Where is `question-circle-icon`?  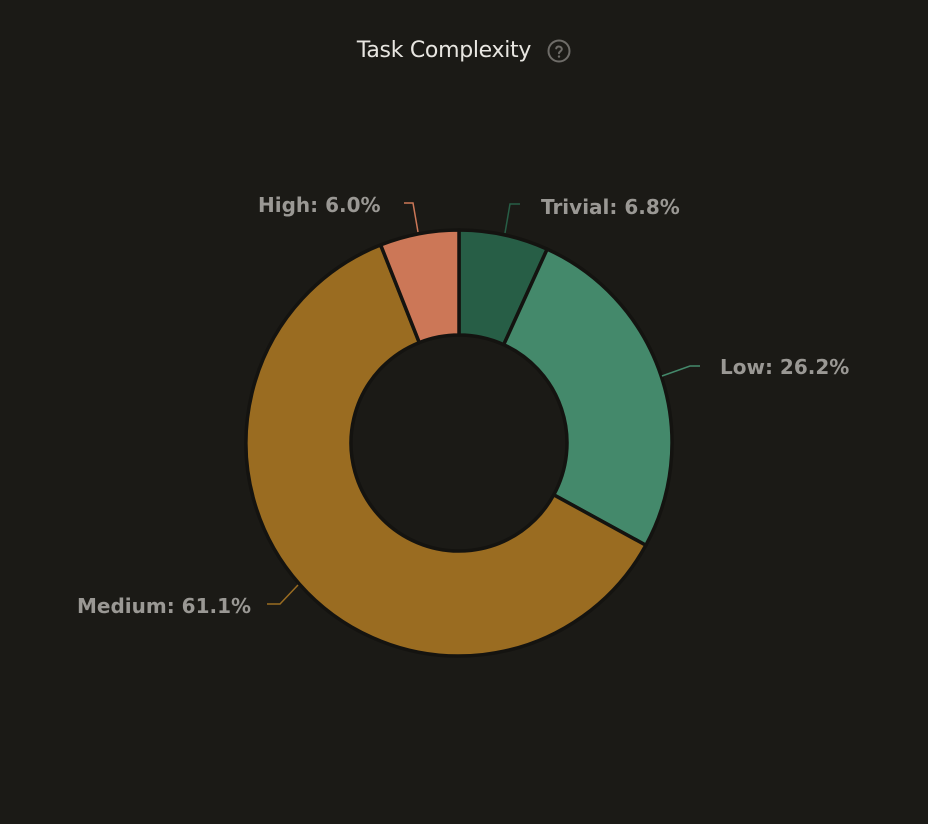 question-circle-icon is located at coordinates (559, 51).